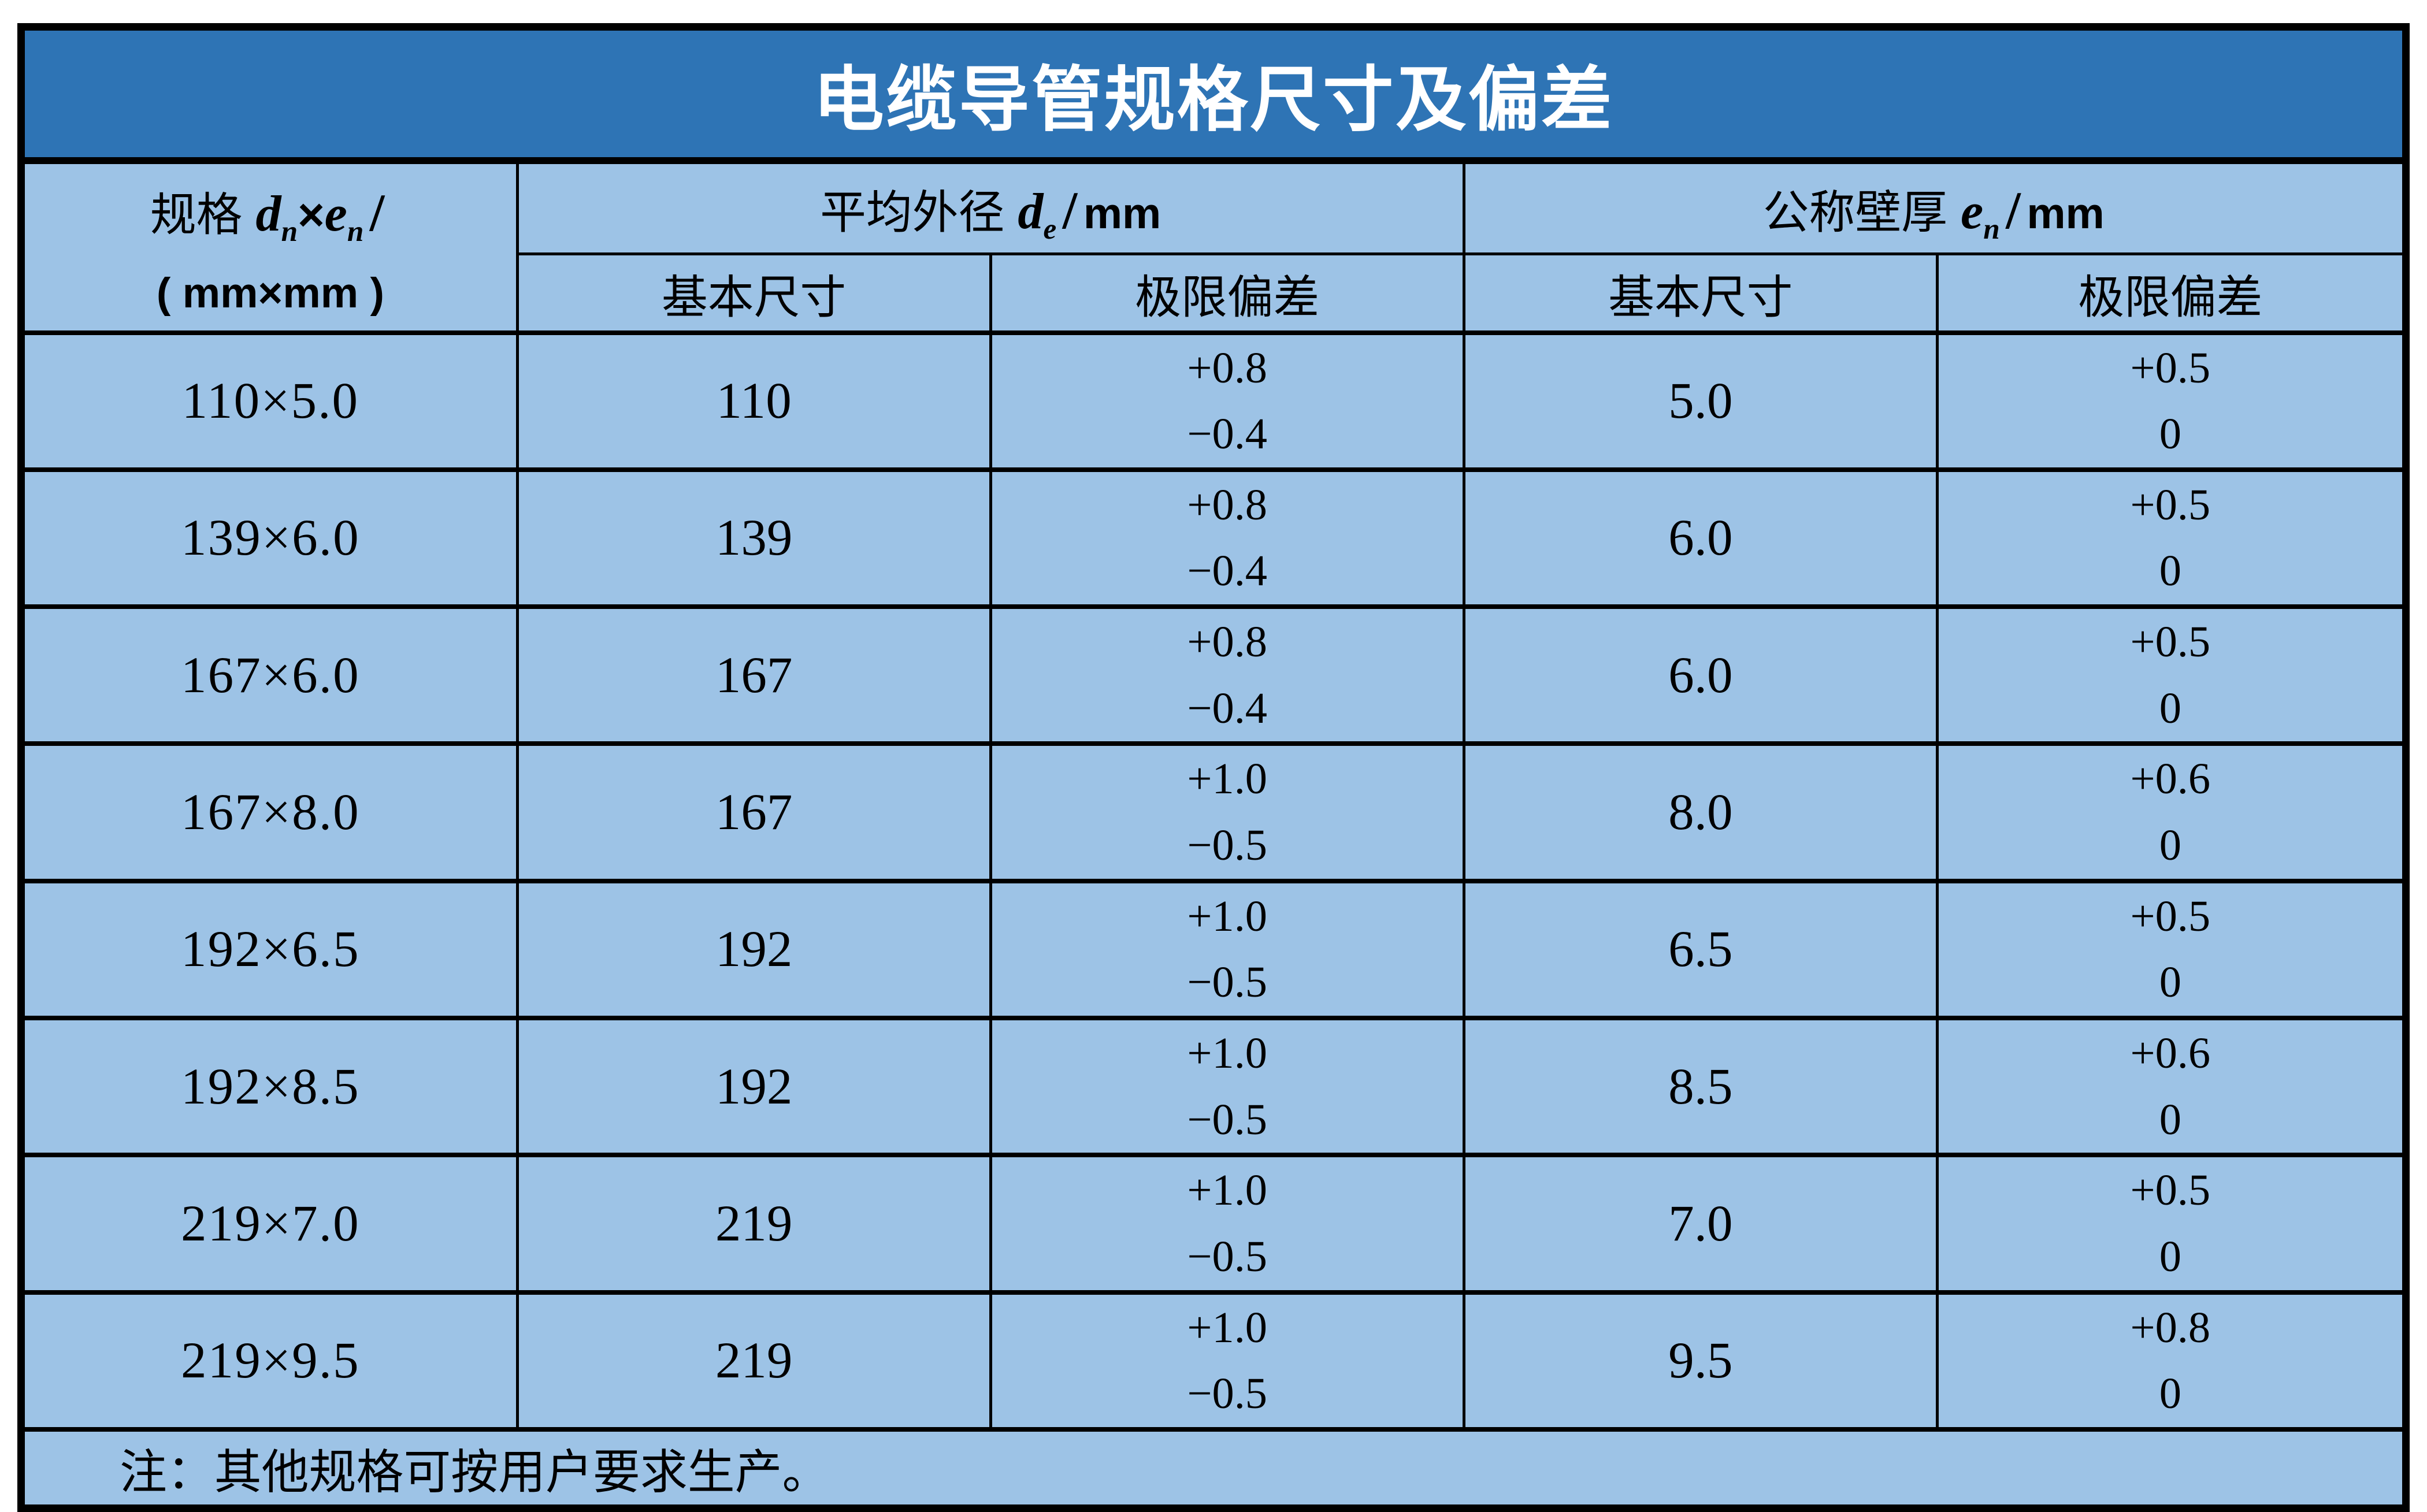 The width and height of the screenshot is (2427, 1512). I want to click on subheader-od-deviation: 极限偏差, so click(1227, 293).